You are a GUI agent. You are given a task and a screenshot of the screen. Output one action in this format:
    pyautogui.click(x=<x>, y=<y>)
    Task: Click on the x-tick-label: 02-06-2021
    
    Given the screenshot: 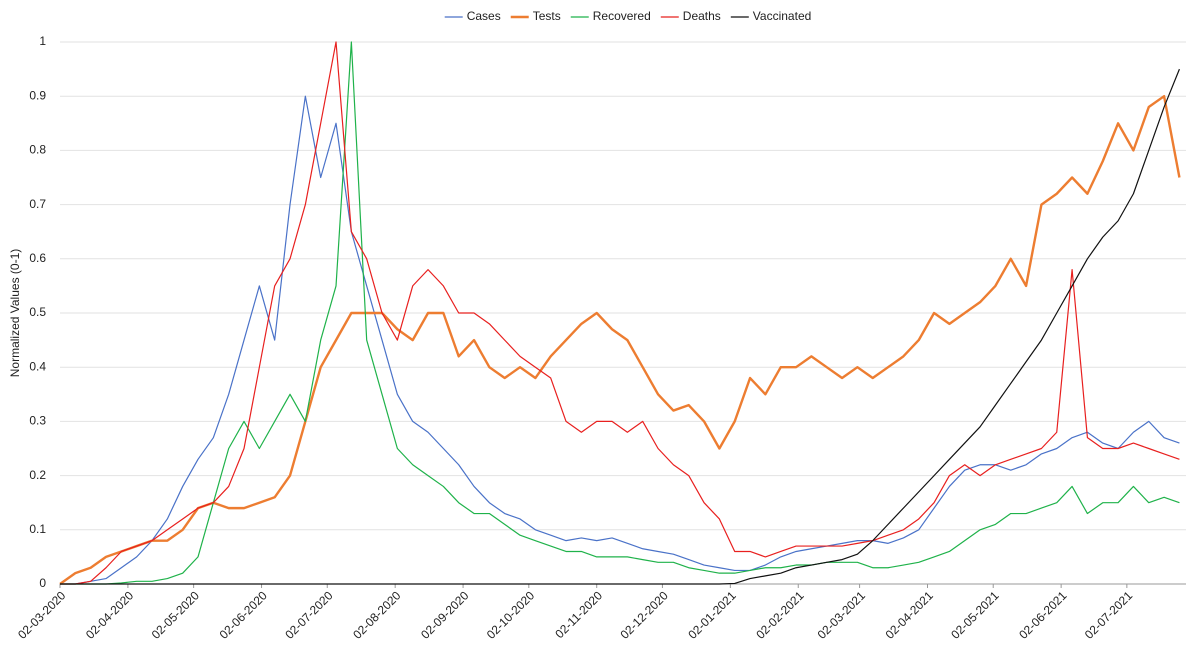 What is the action you would take?
    pyautogui.click(x=1043, y=615)
    